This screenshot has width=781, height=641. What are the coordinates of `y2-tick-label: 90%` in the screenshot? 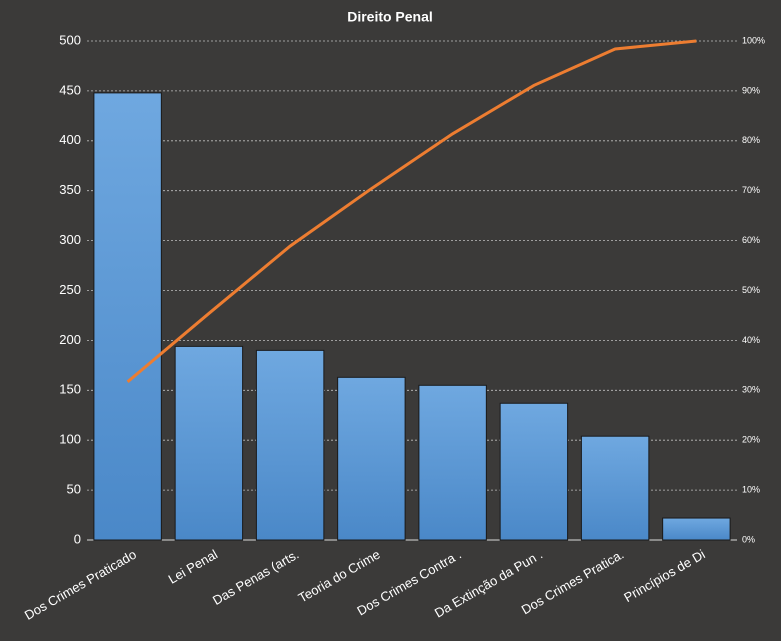 It's located at (751, 90).